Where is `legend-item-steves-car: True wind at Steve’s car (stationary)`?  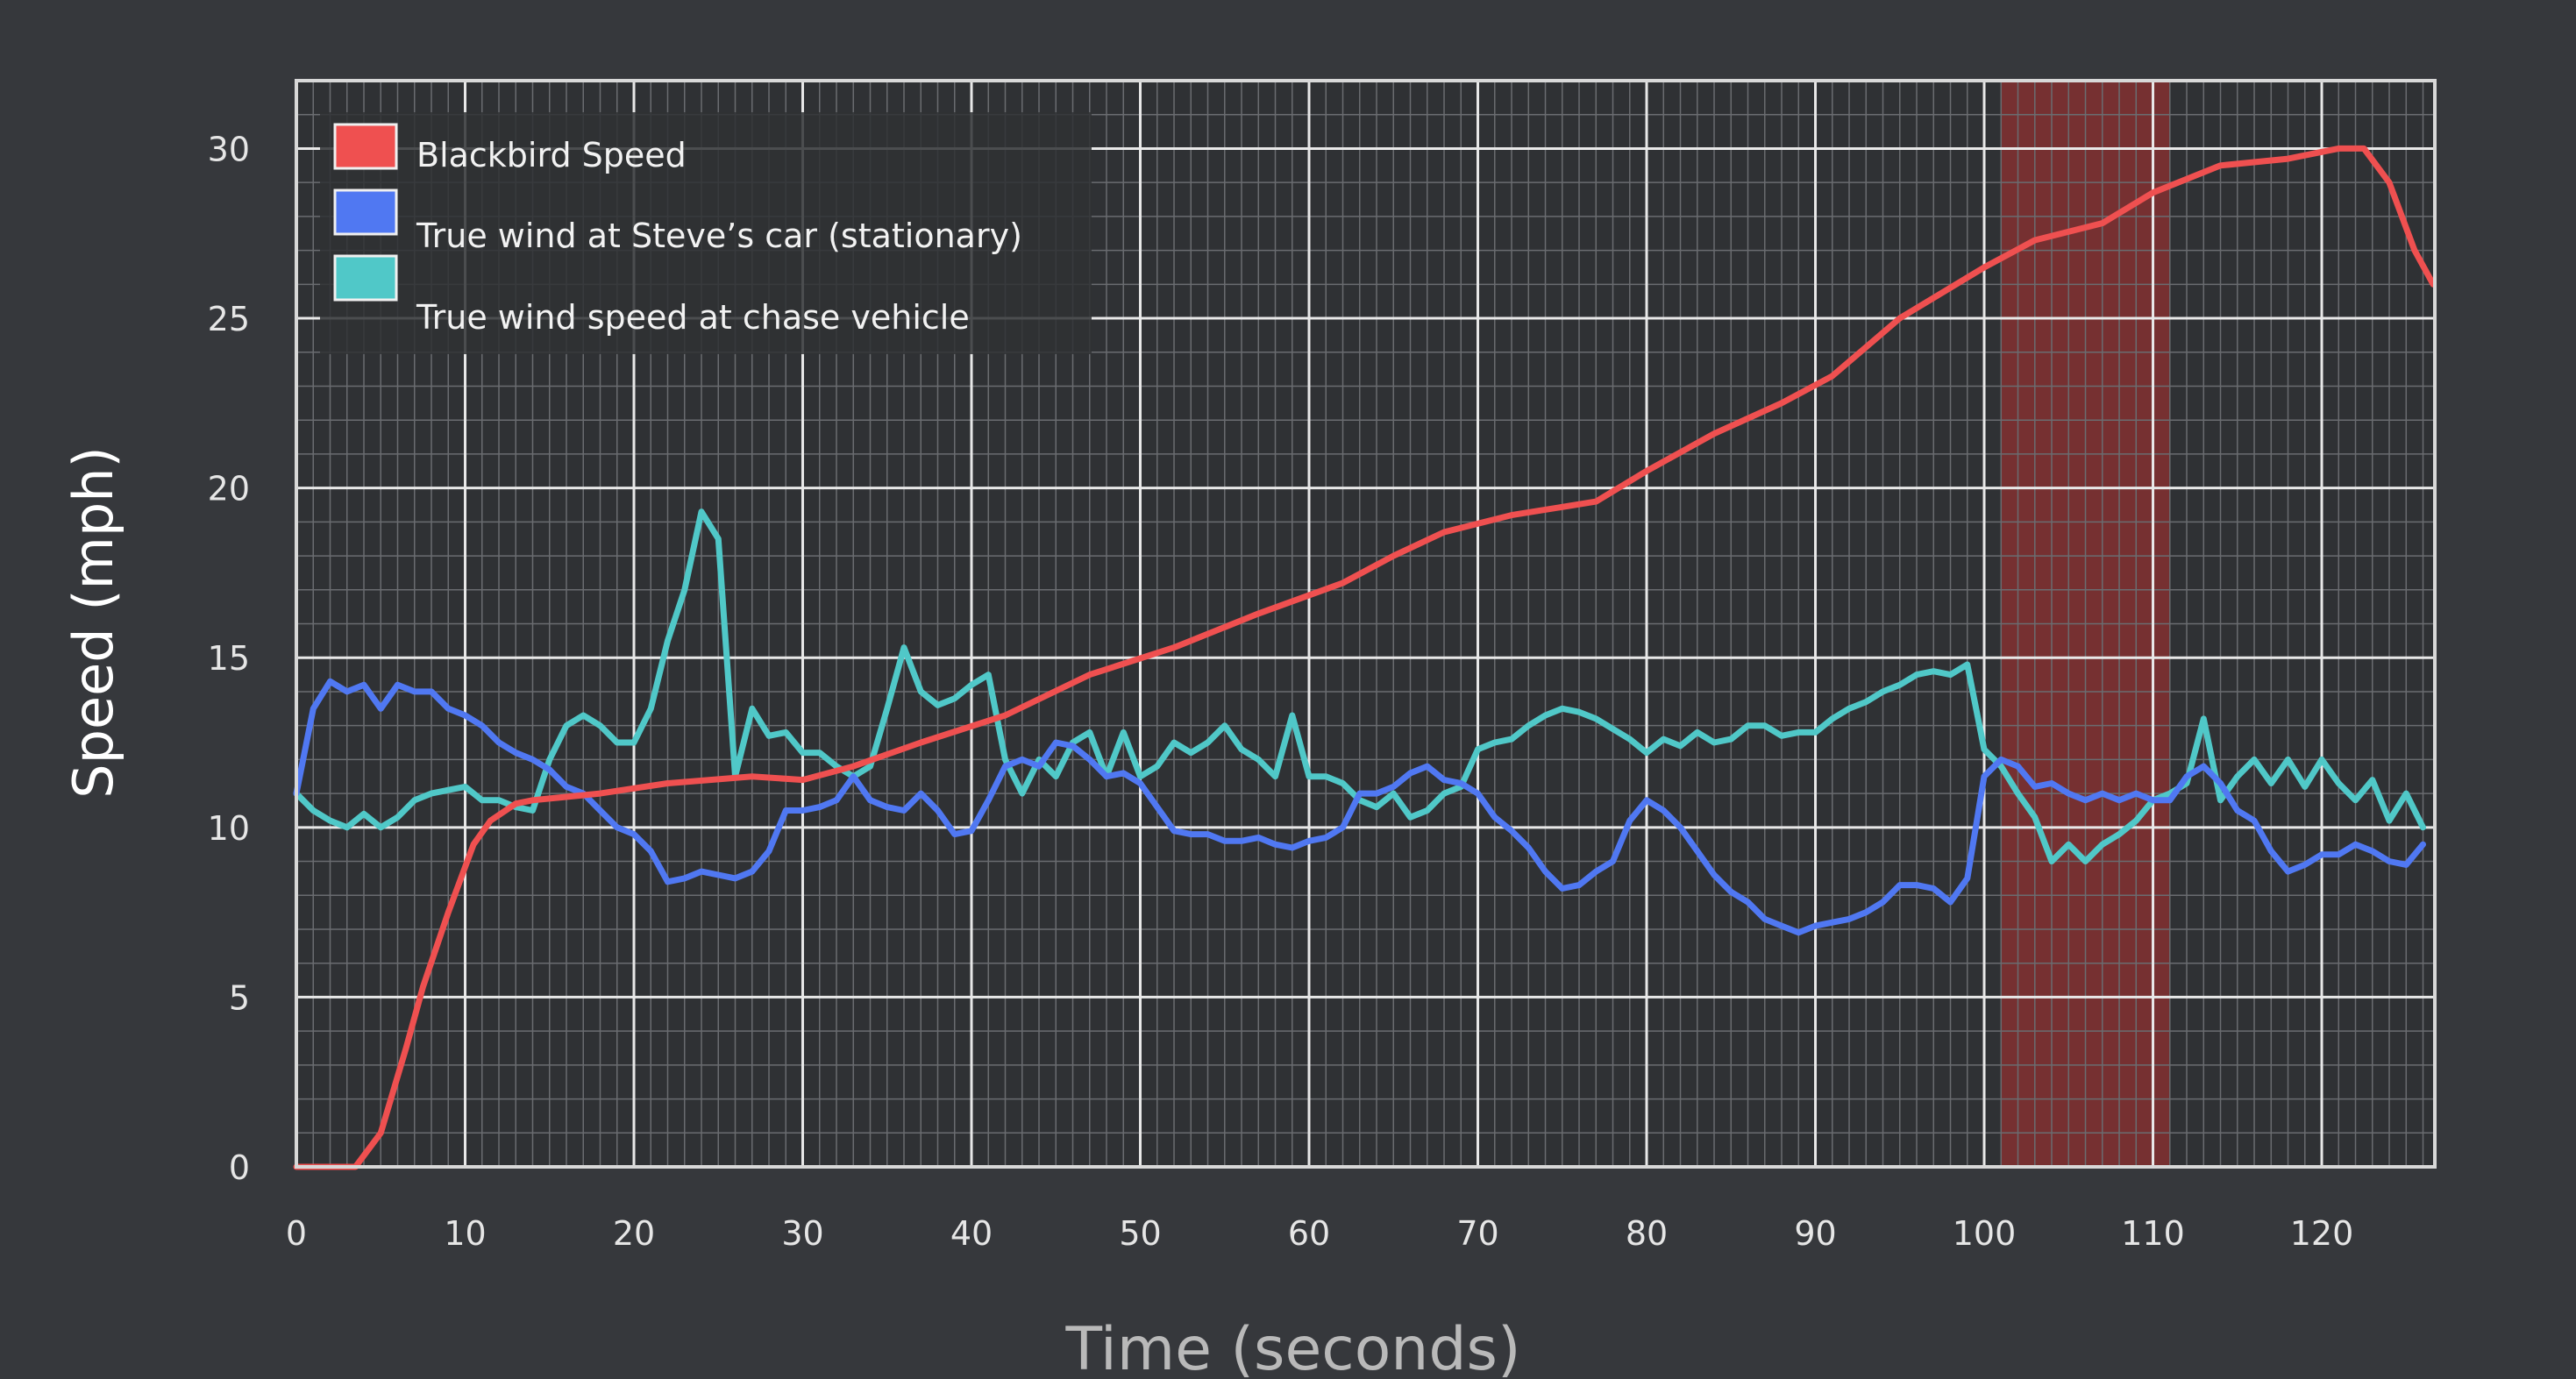
legend-item-steves-car: True wind at Steve’s car (stationary) is located at coordinates (677, 222).